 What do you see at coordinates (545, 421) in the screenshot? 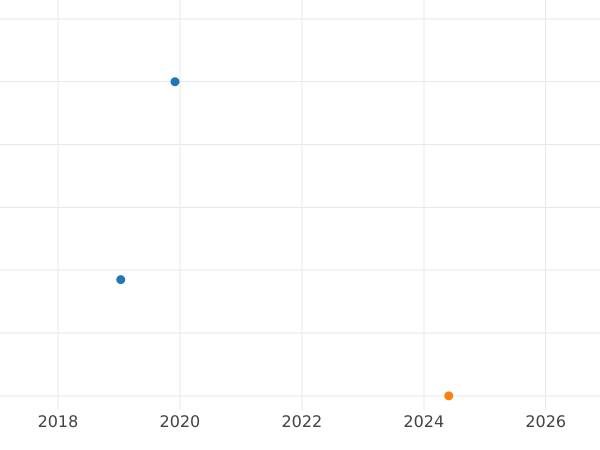
I see `x-tick-label: 2026` at bounding box center [545, 421].